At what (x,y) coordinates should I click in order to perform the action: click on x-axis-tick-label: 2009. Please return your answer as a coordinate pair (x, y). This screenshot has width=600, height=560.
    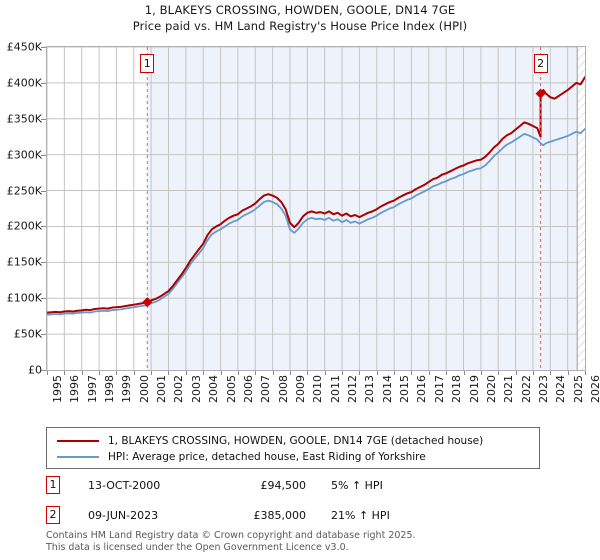
    Looking at the image, I should click on (300, 389).